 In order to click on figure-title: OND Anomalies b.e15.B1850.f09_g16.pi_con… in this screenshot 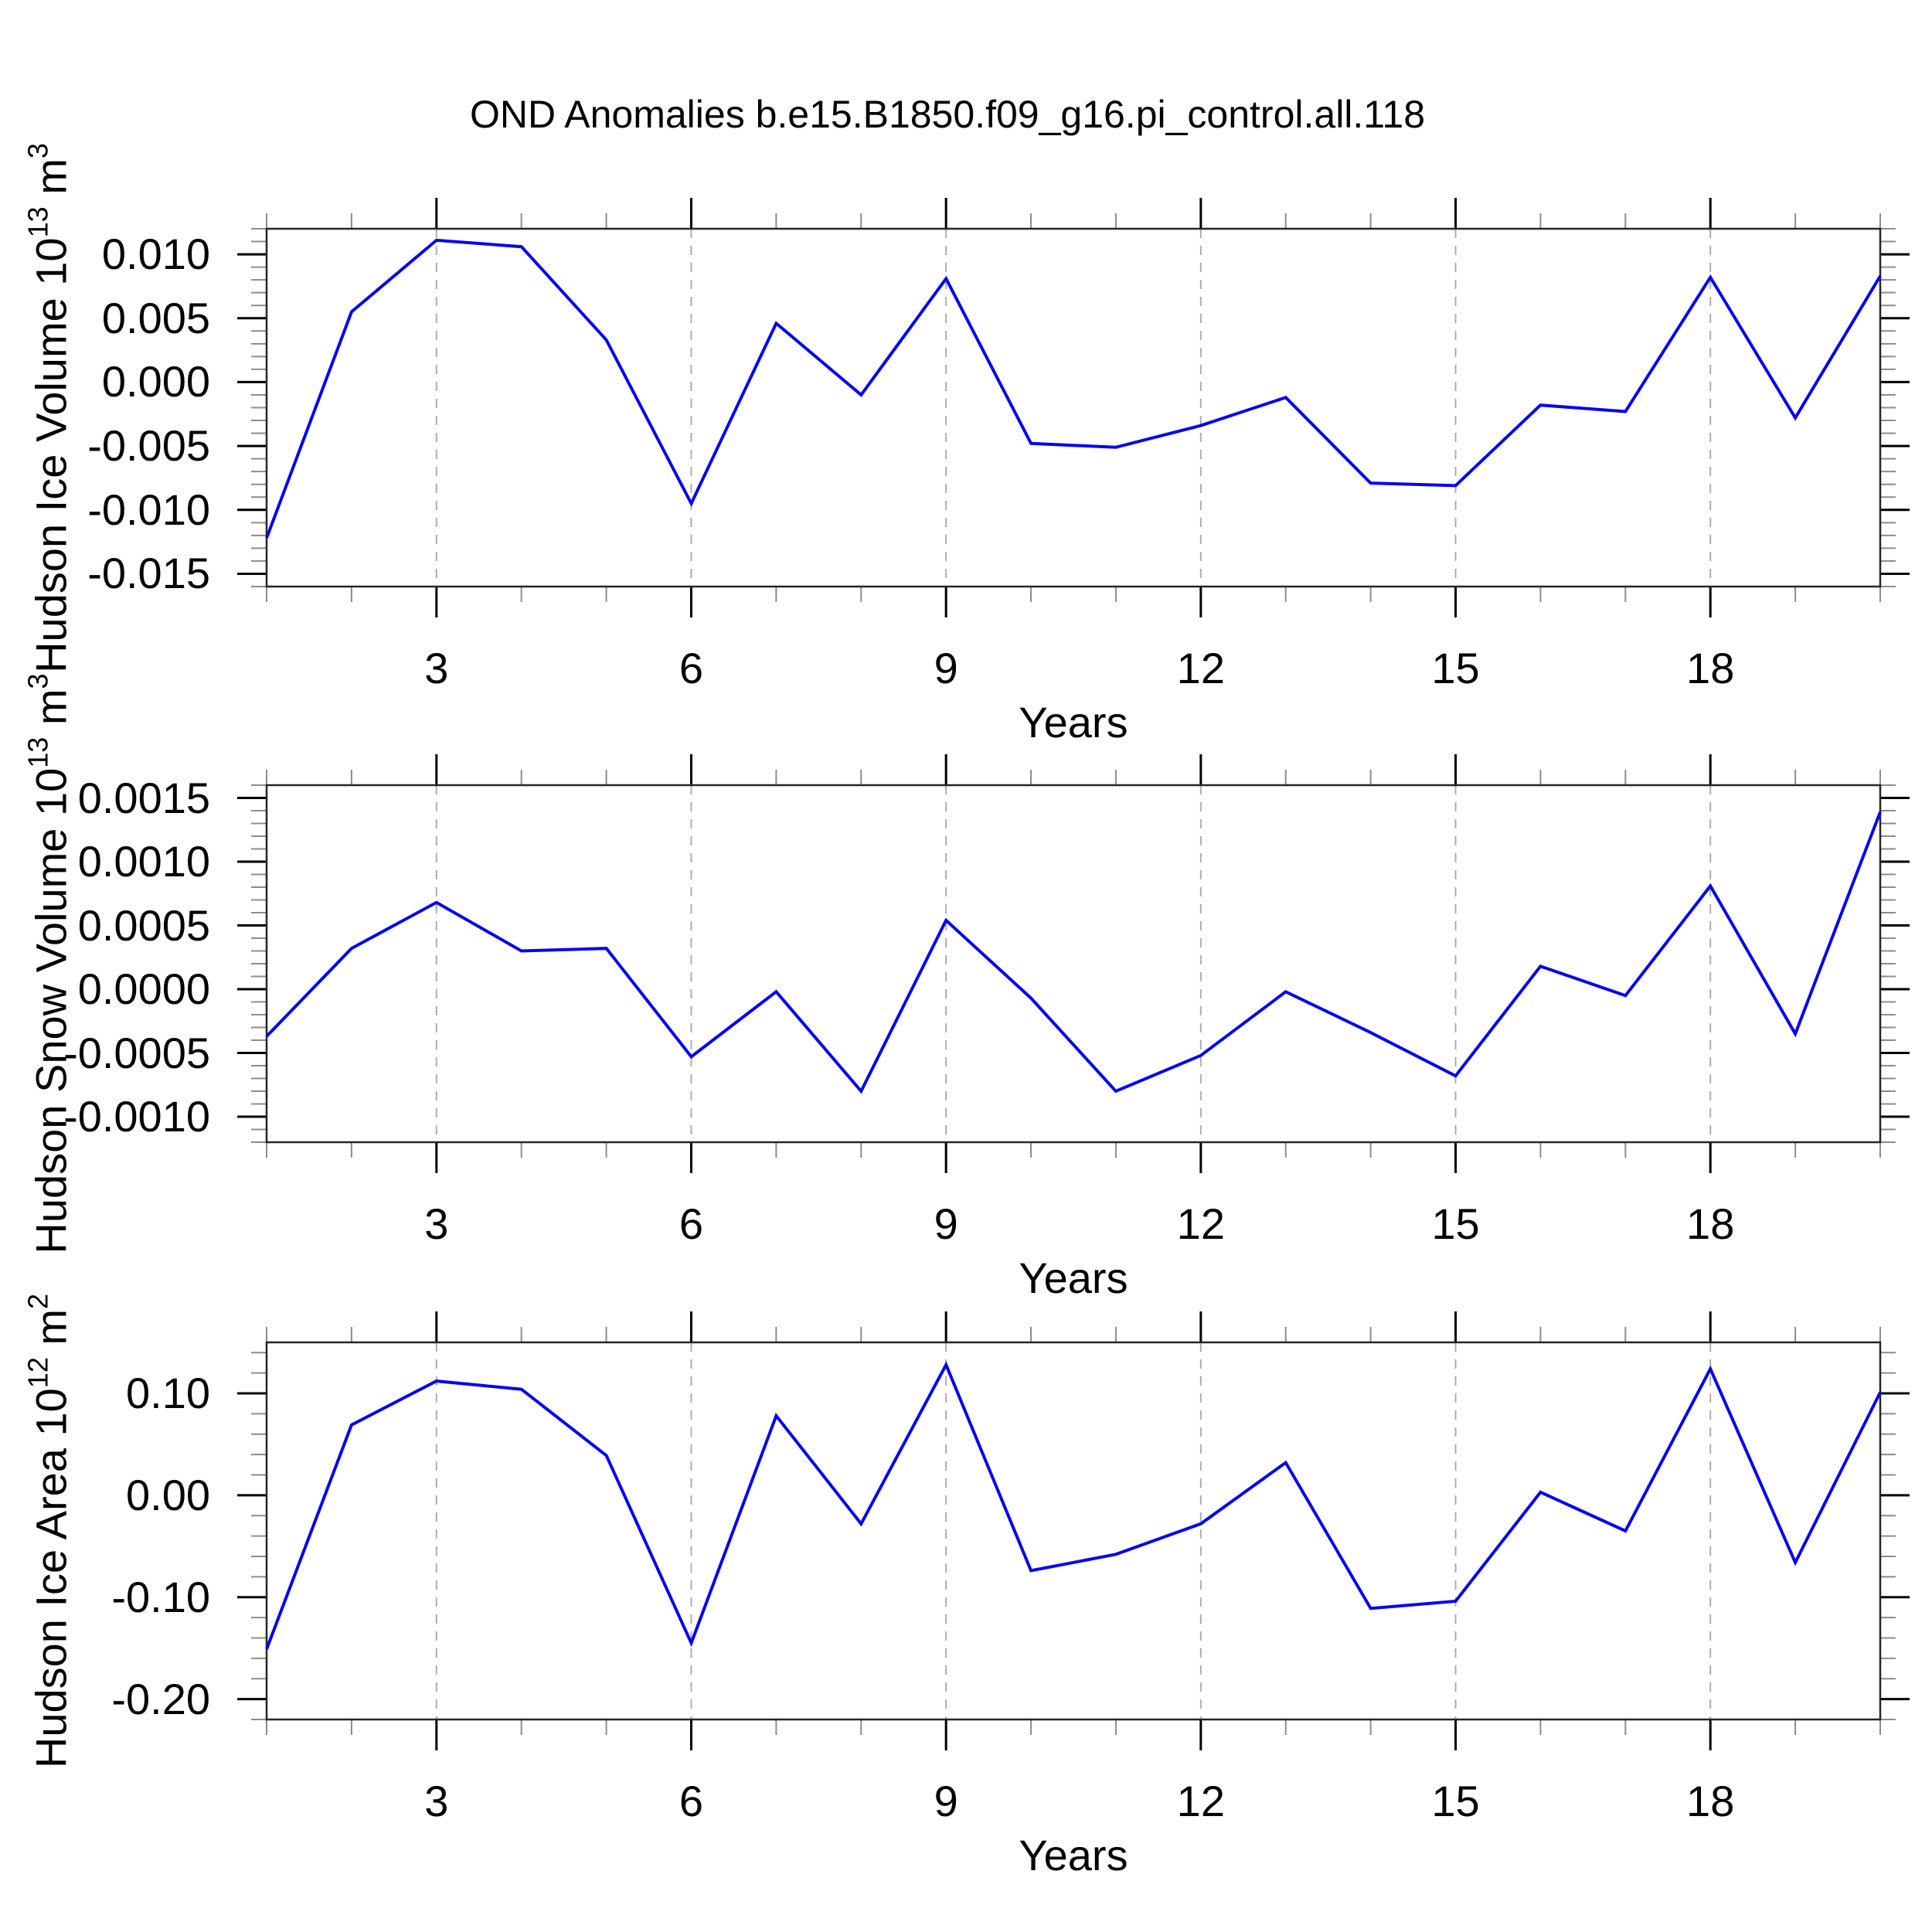, I will do `click(948, 114)`.